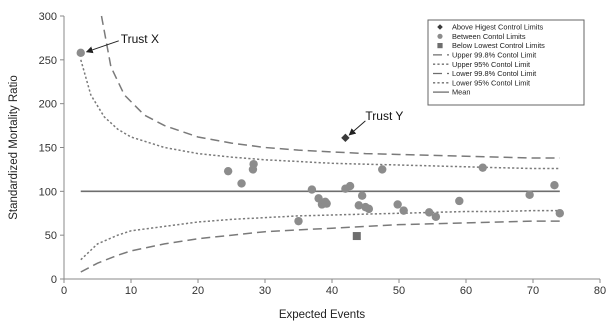 Image resolution: width=608 pixels, height=324 pixels. I want to click on x-tick-label: 20, so click(198, 291).